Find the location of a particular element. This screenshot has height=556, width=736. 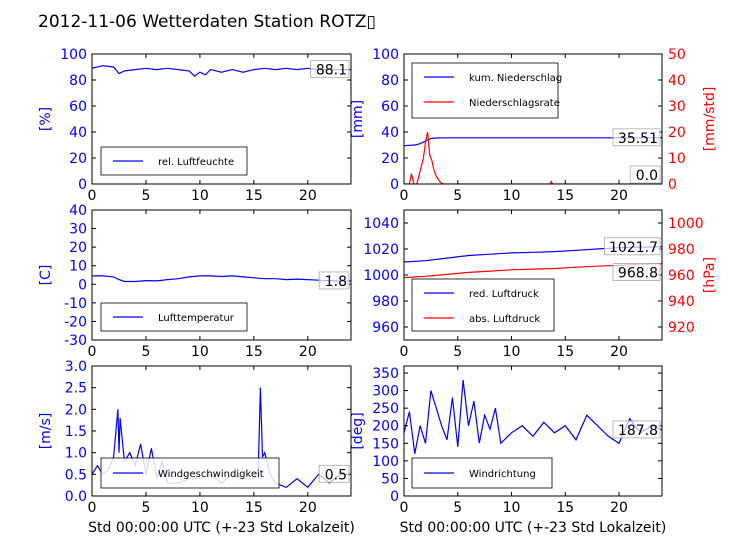

legend-label: rel. Luftfeuchte is located at coordinates (196, 162).